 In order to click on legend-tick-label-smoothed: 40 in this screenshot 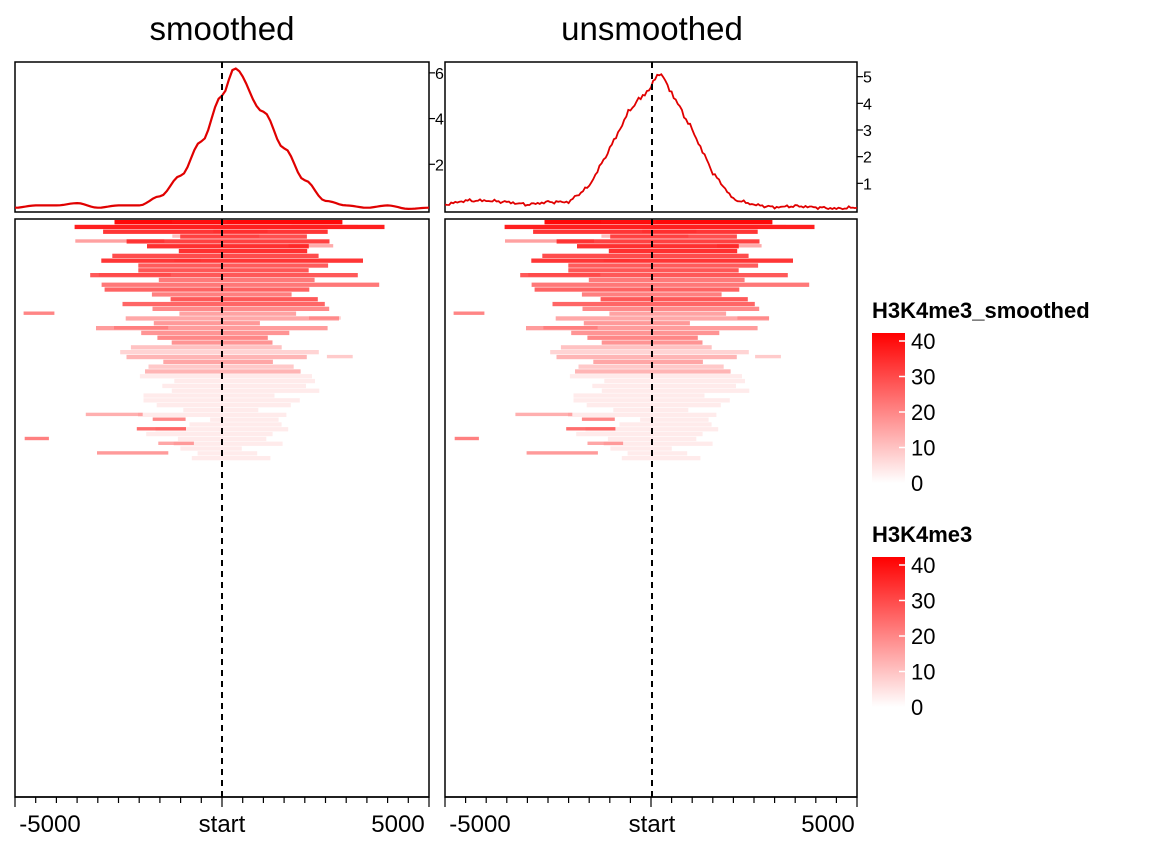, I will do `click(923, 341)`.